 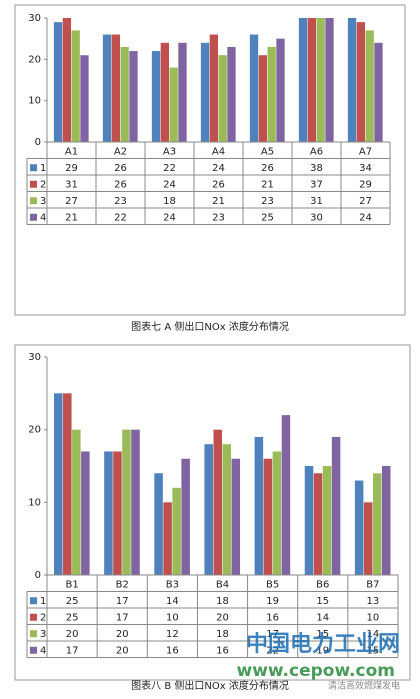 What do you see at coordinates (365, 168) in the screenshot?
I see `table-value: 34` at bounding box center [365, 168].